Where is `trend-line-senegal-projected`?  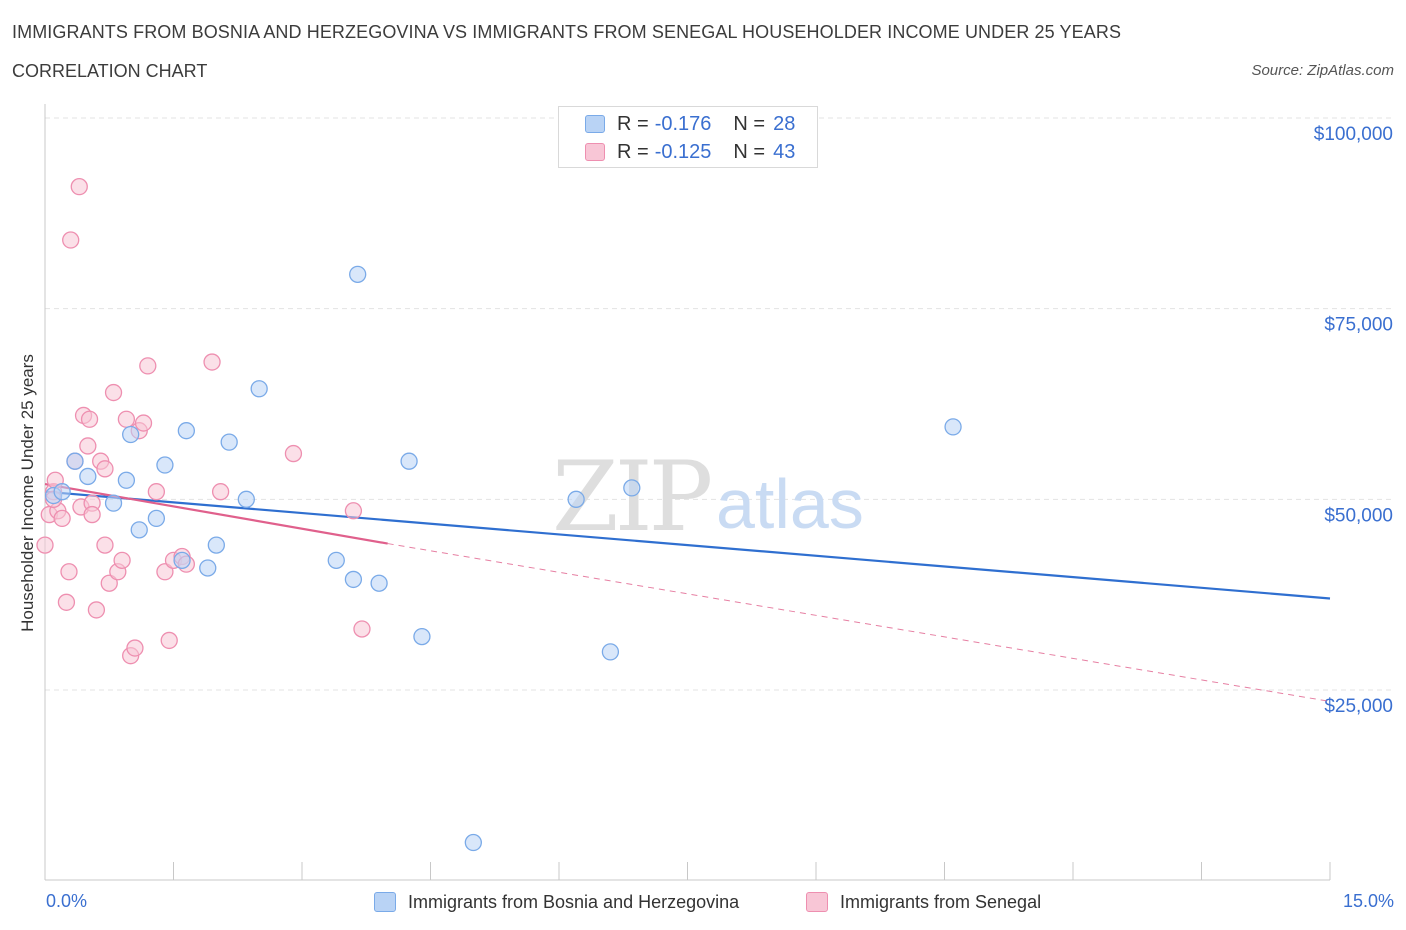 trend-line-senegal-projected is located at coordinates (859, 622).